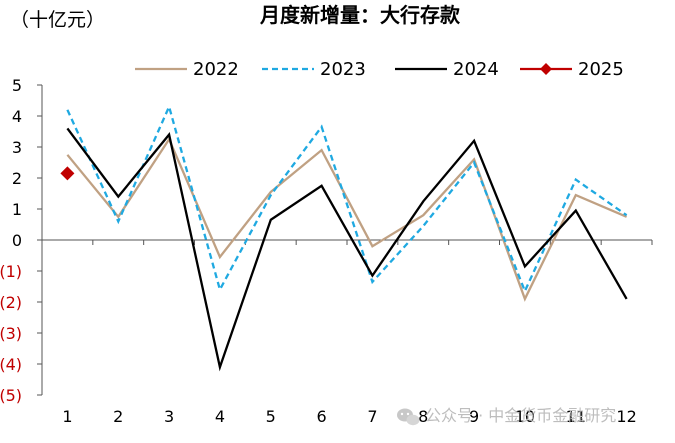 This screenshot has height=443, width=675. I want to click on y-axis: 5 4 3 2 1 0 (1) (2) (3) (4) (5), so click(21, 240).